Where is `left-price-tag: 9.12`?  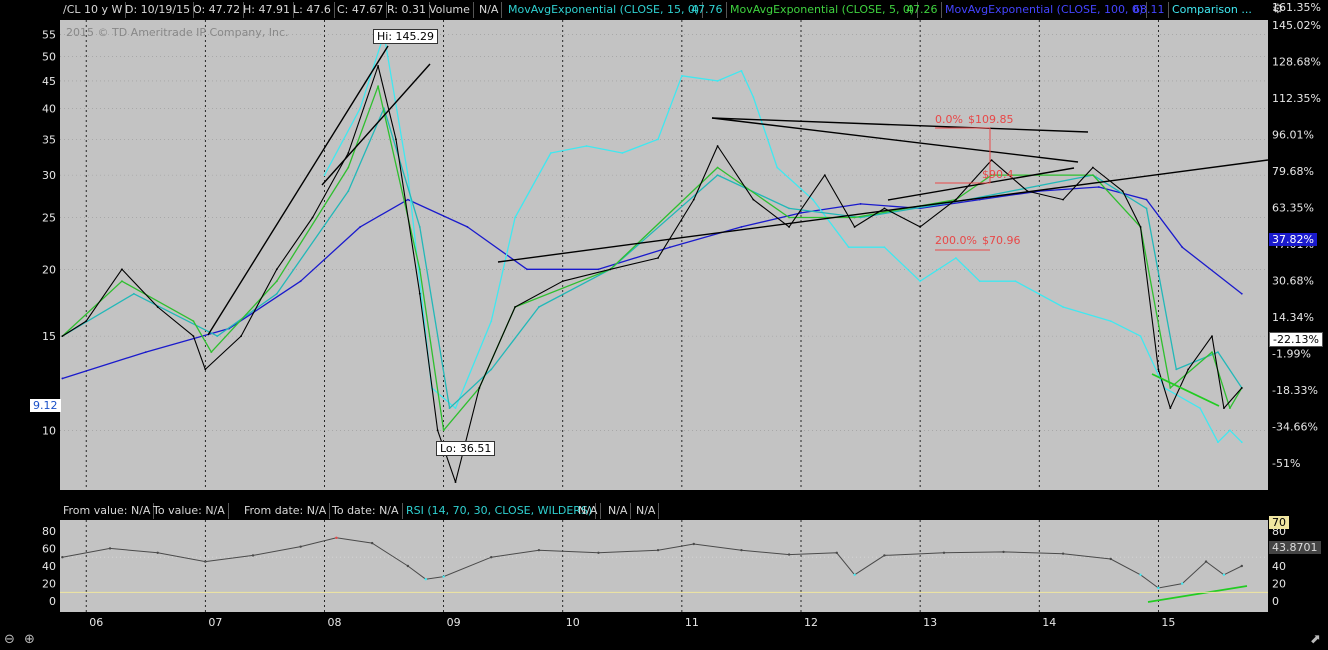
left-price-tag: 9.12 is located at coordinates (45, 405).